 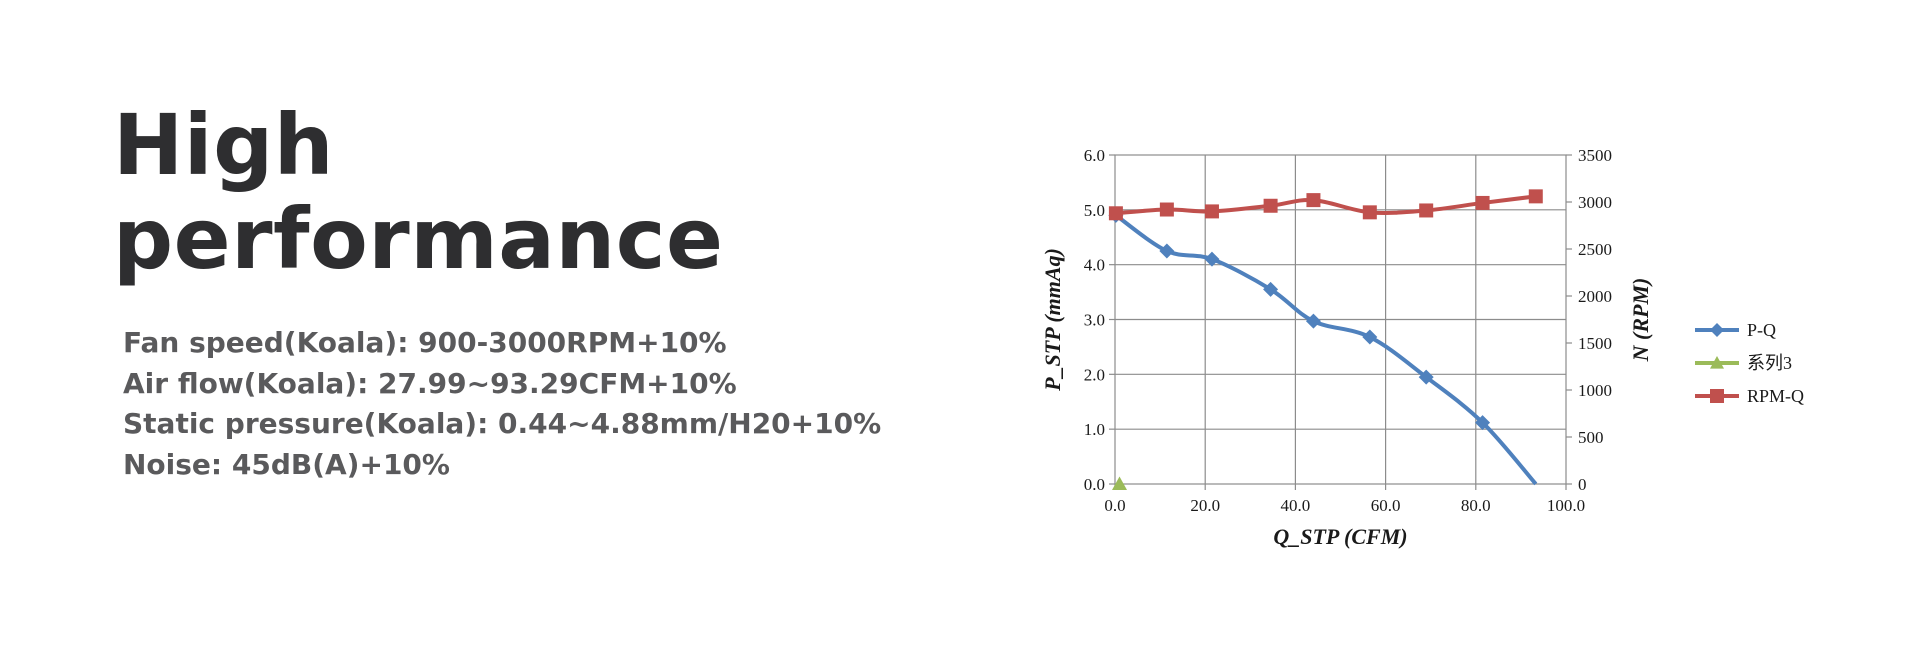 I want to click on y-tick-label: 4.0, so click(x=1094, y=265).